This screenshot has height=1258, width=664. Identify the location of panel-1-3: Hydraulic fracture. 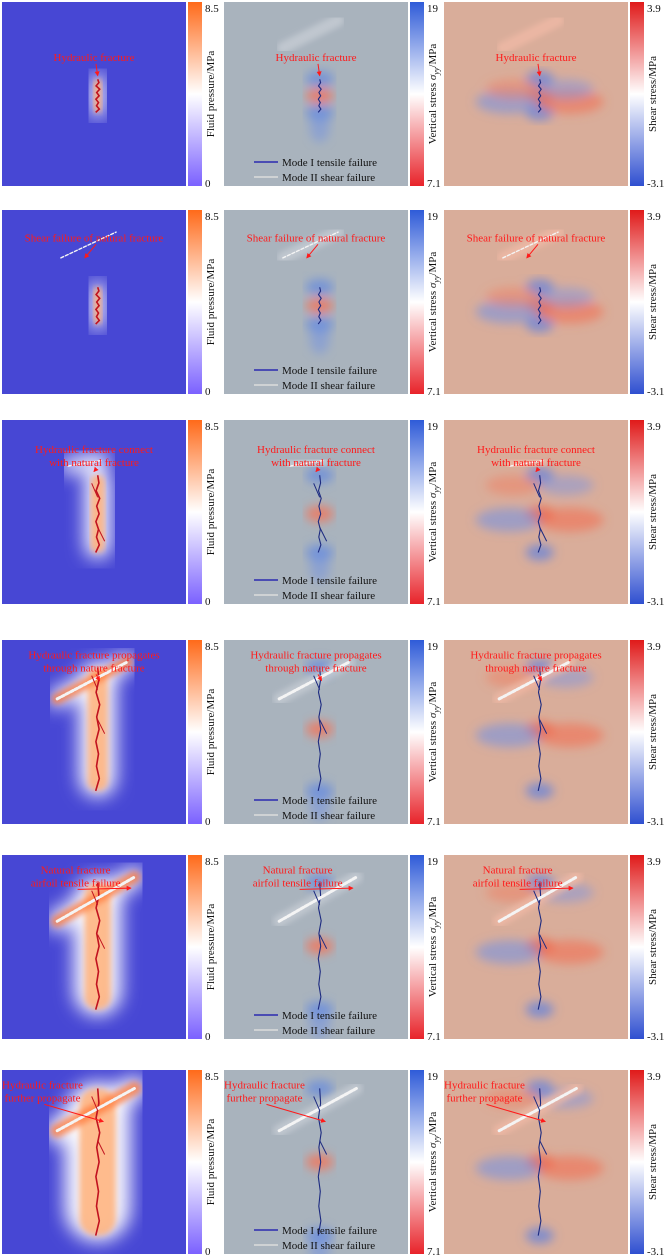
(536, 94).